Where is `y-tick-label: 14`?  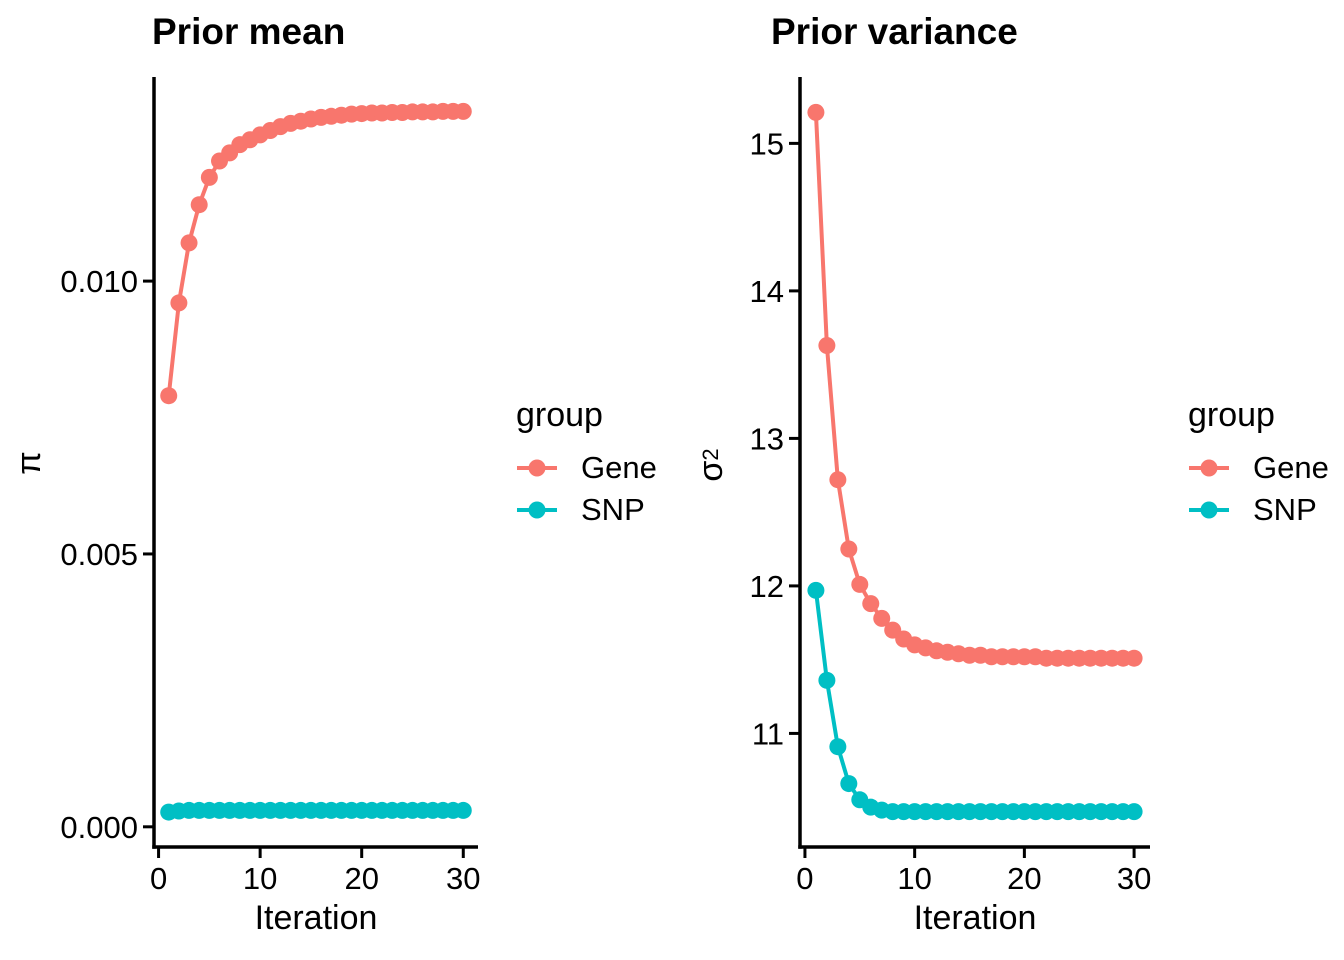 y-tick-label: 14 is located at coordinates (767, 291).